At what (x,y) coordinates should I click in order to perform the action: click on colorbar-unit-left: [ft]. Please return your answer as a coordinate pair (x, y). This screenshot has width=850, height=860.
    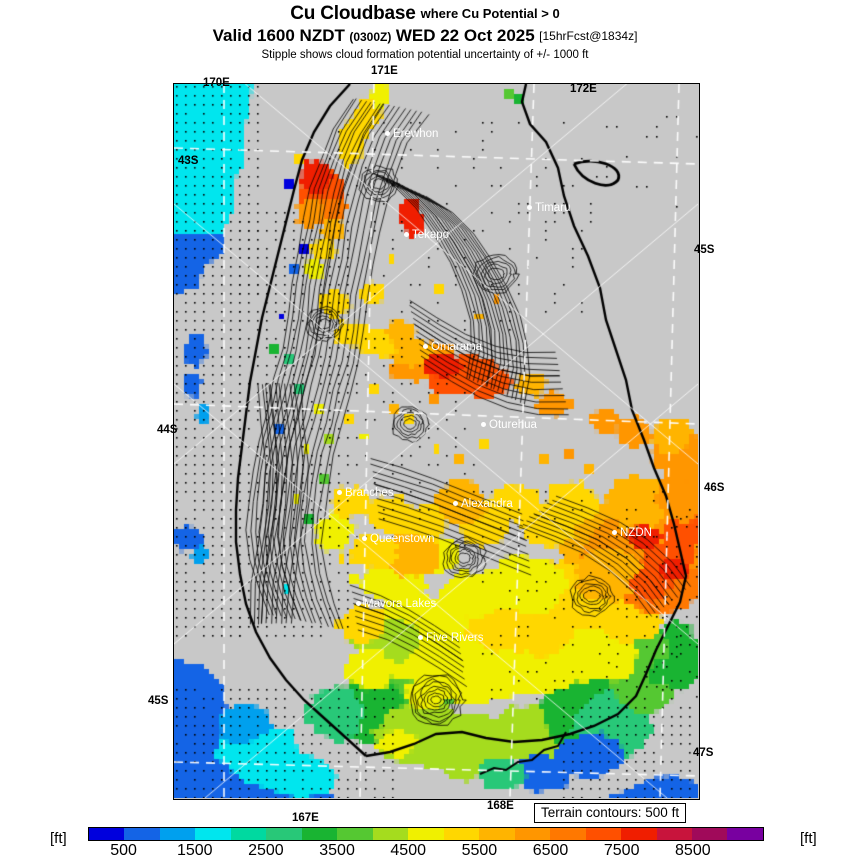
    Looking at the image, I should click on (58, 838).